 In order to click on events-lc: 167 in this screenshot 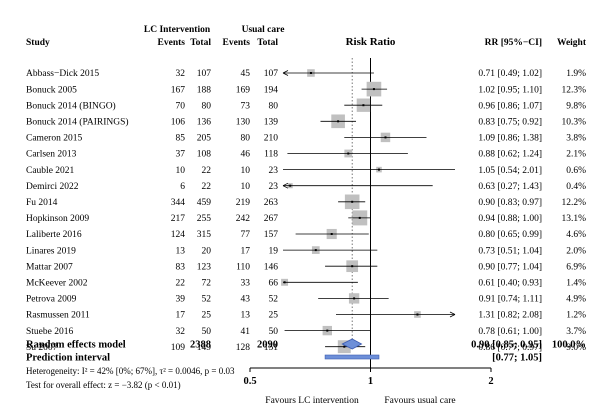, I will do `click(178, 90)`.